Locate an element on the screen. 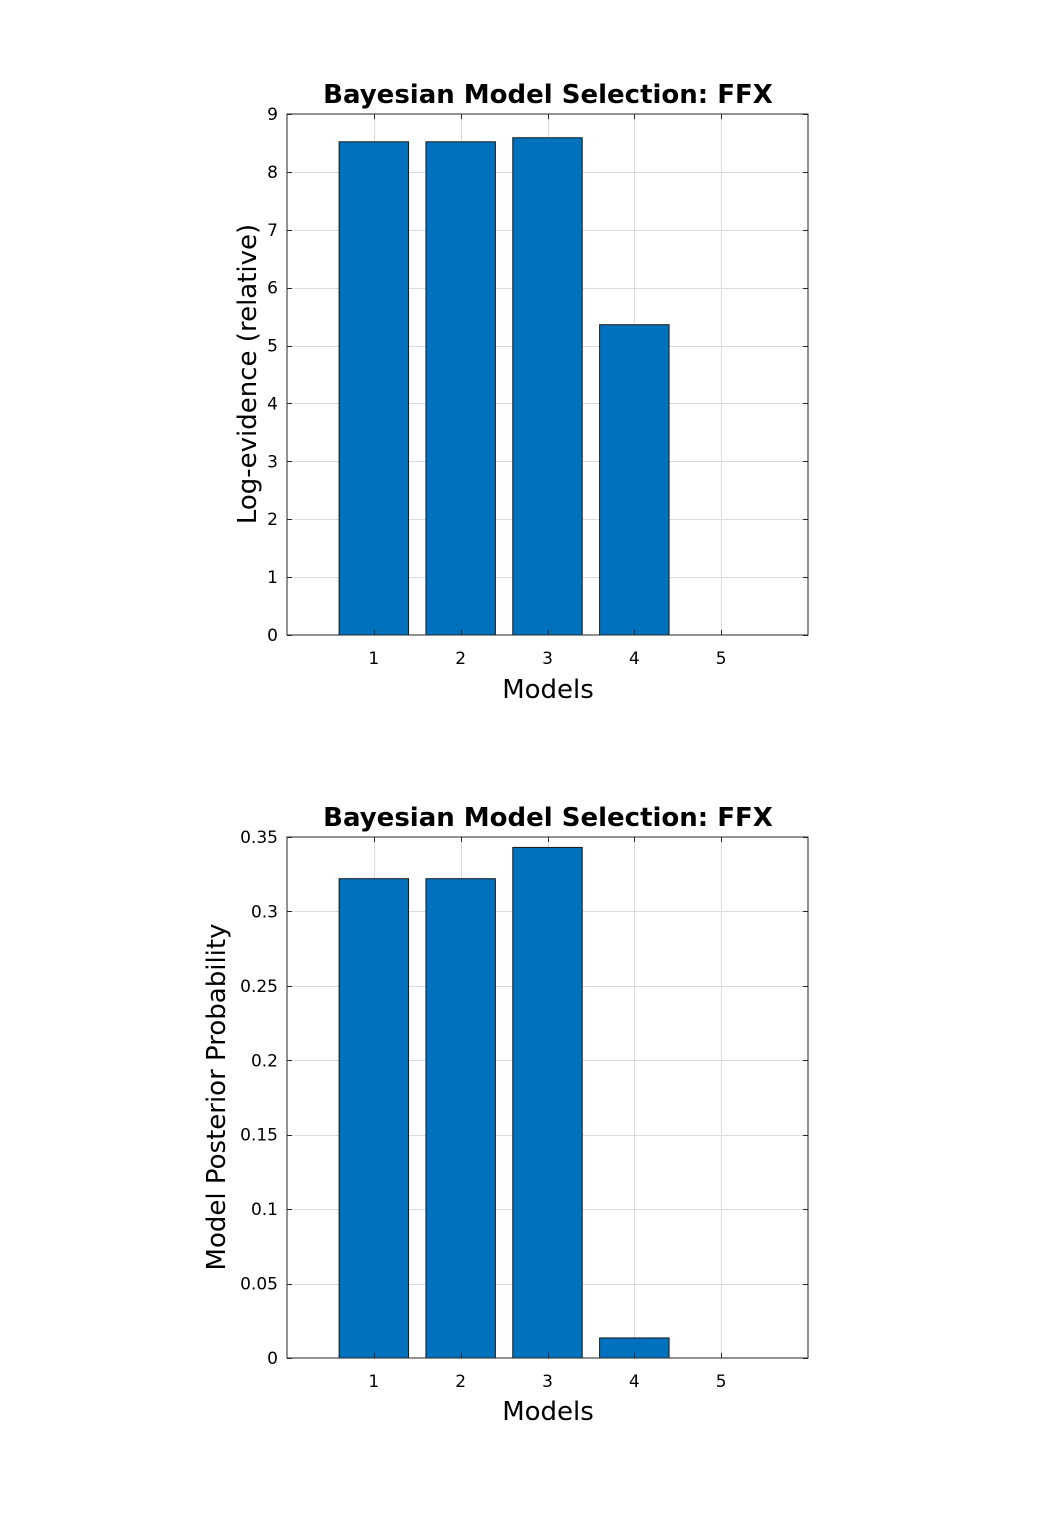 This screenshot has height=1526, width=1059. y-tick-label: 0.15 is located at coordinates (259, 1136).